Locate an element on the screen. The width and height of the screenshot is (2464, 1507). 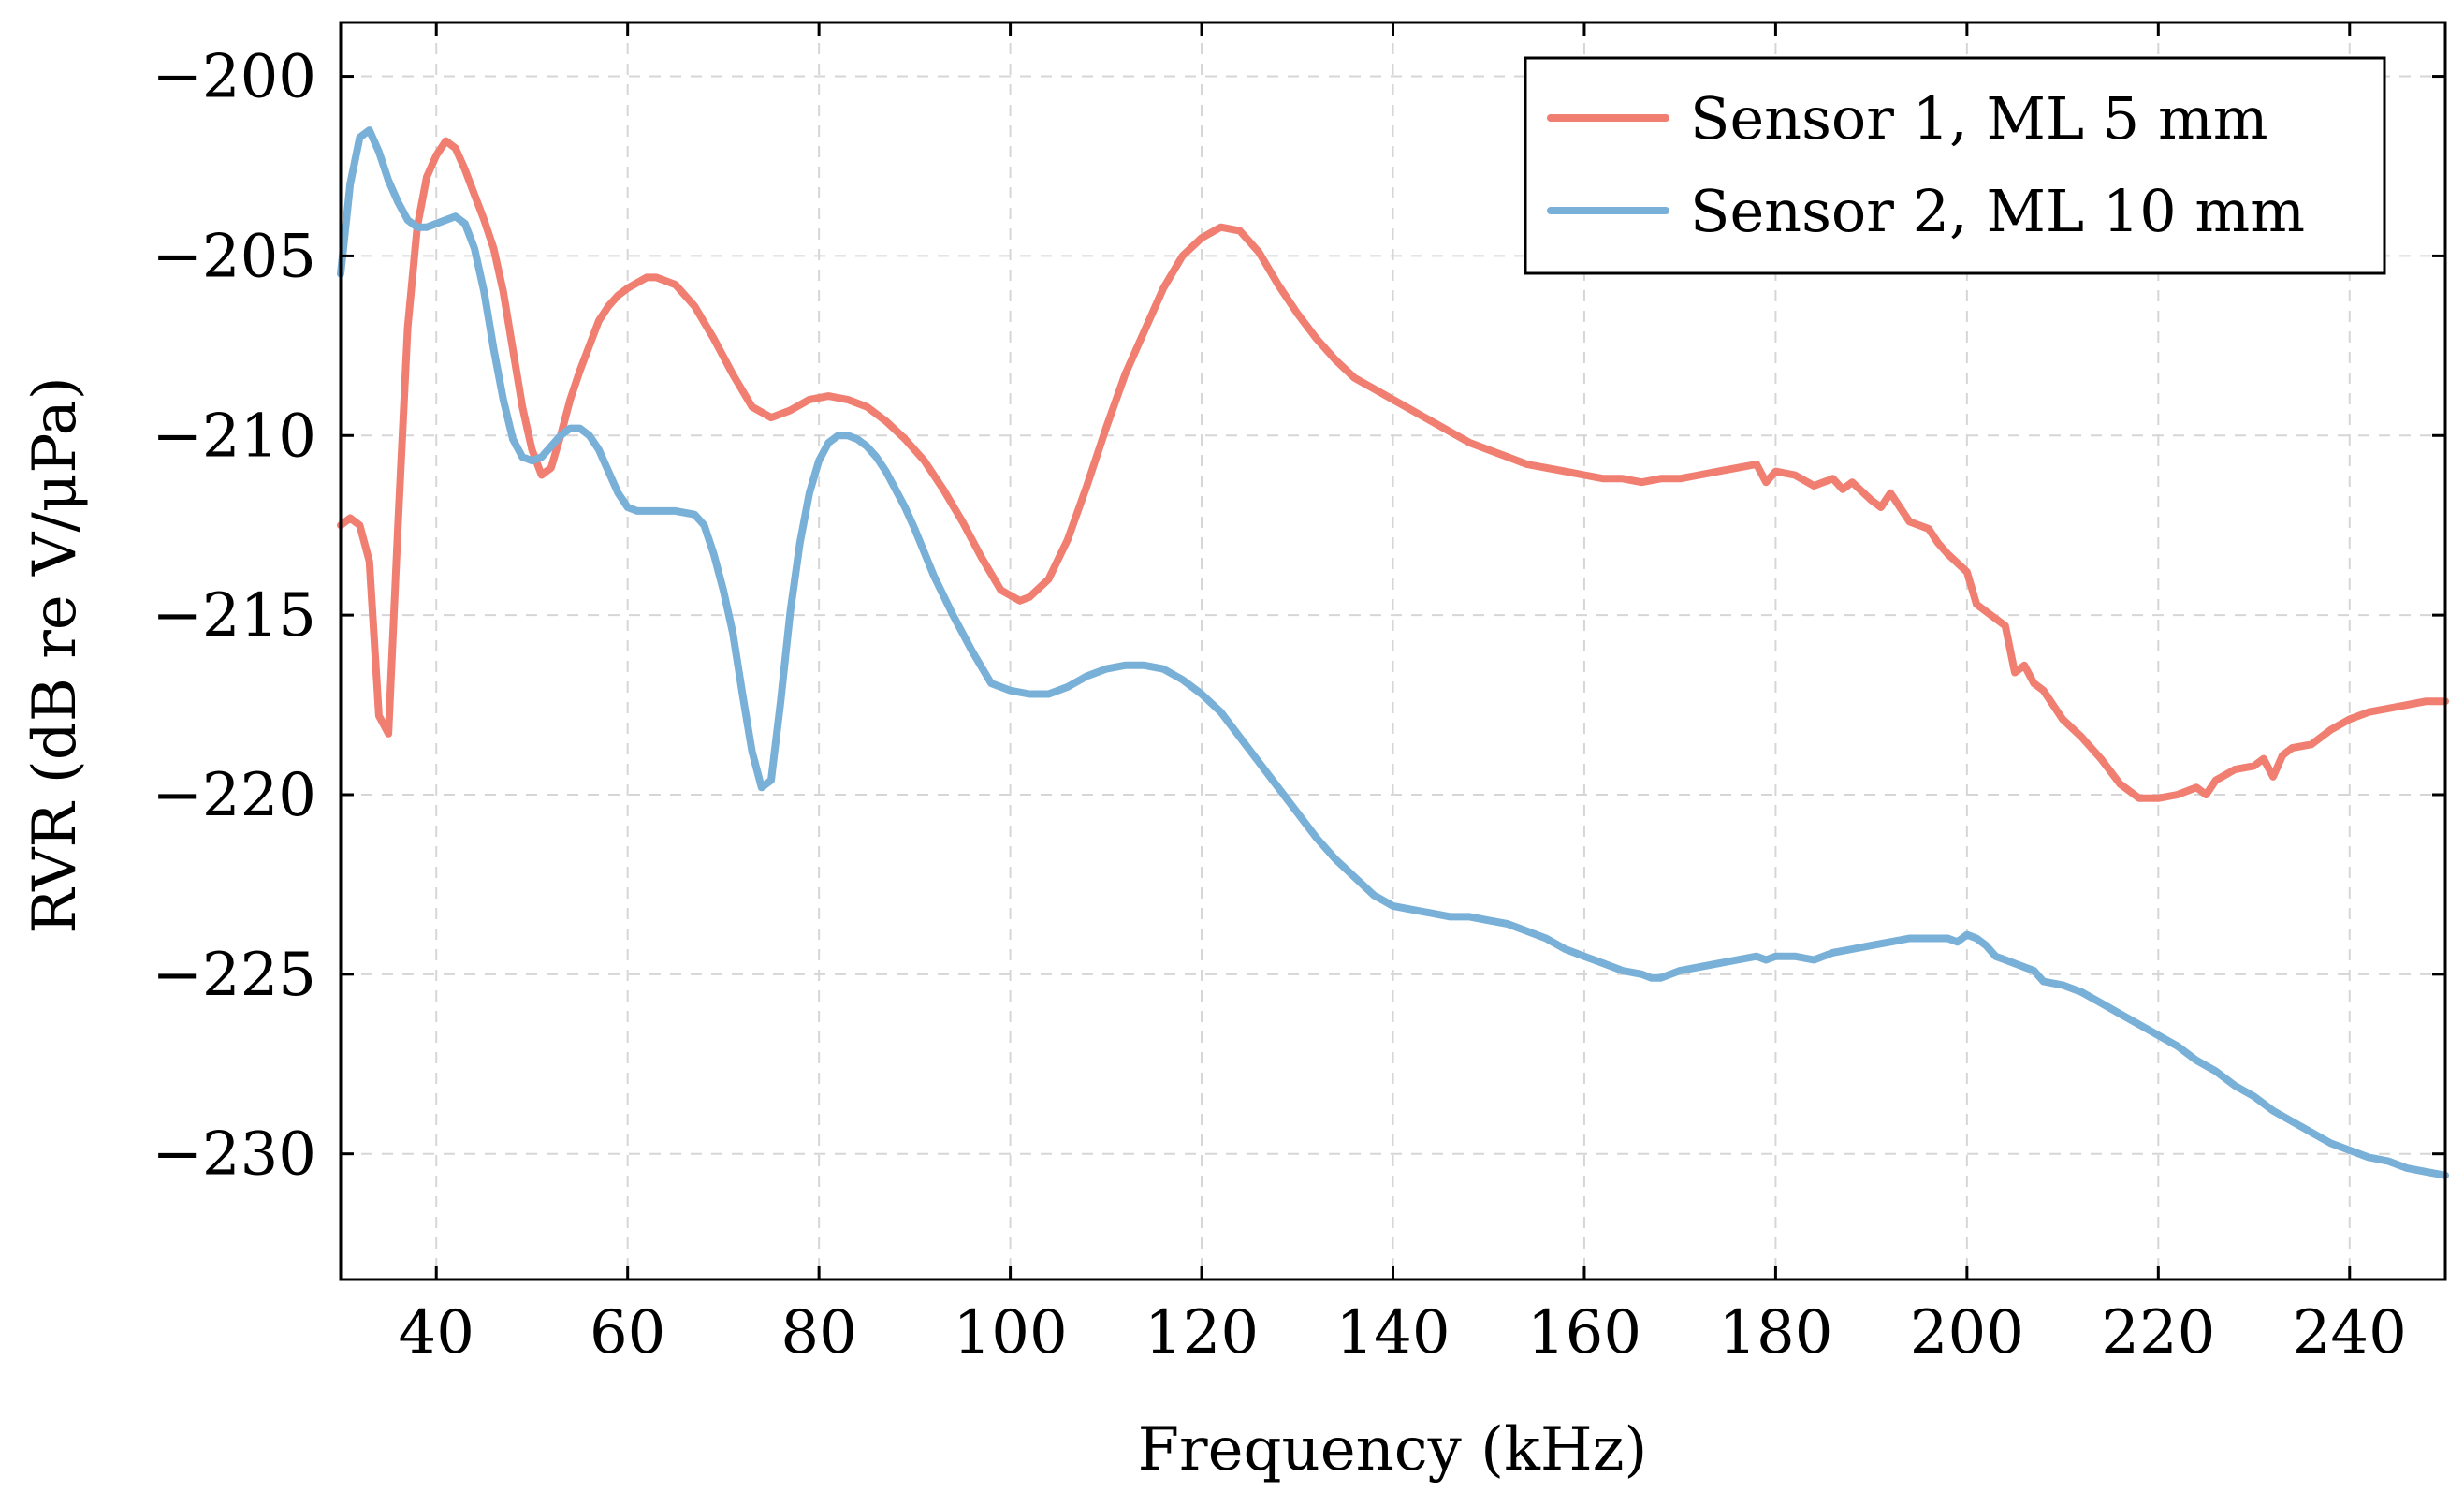
y-tick-label: −220 is located at coordinates (234, 795).